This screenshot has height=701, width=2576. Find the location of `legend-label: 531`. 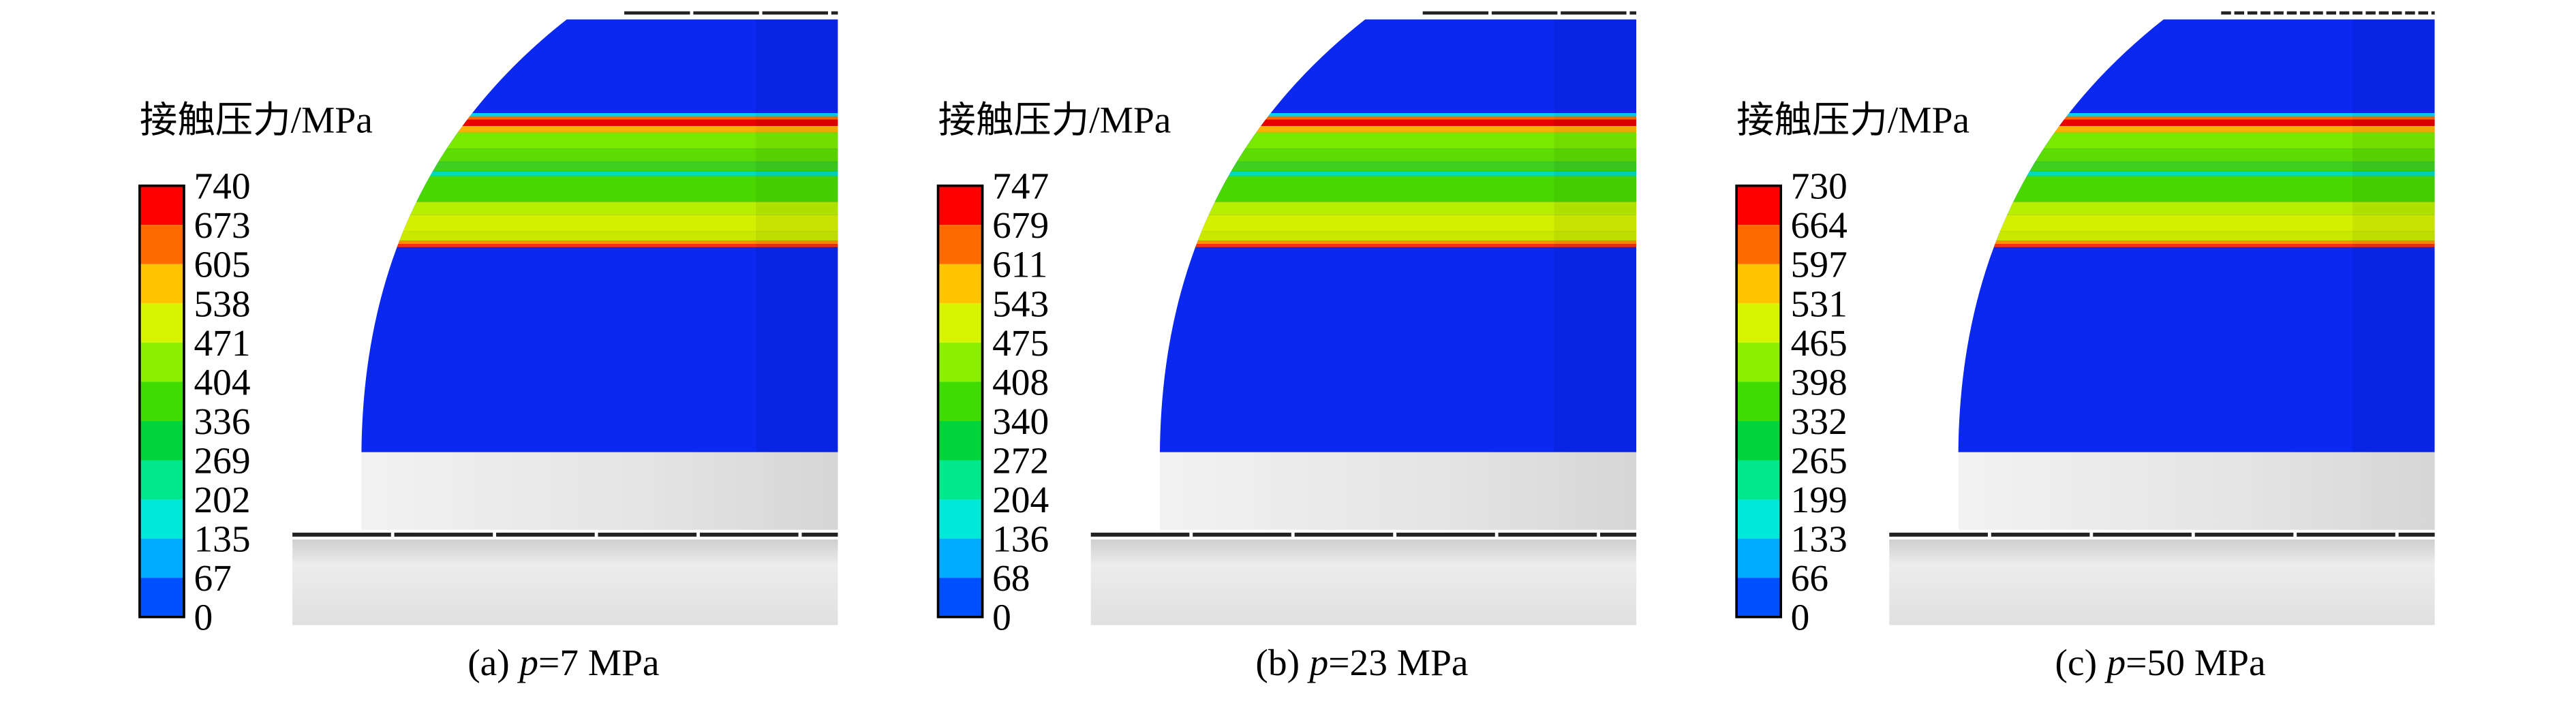

legend-label: 531 is located at coordinates (1819, 303).